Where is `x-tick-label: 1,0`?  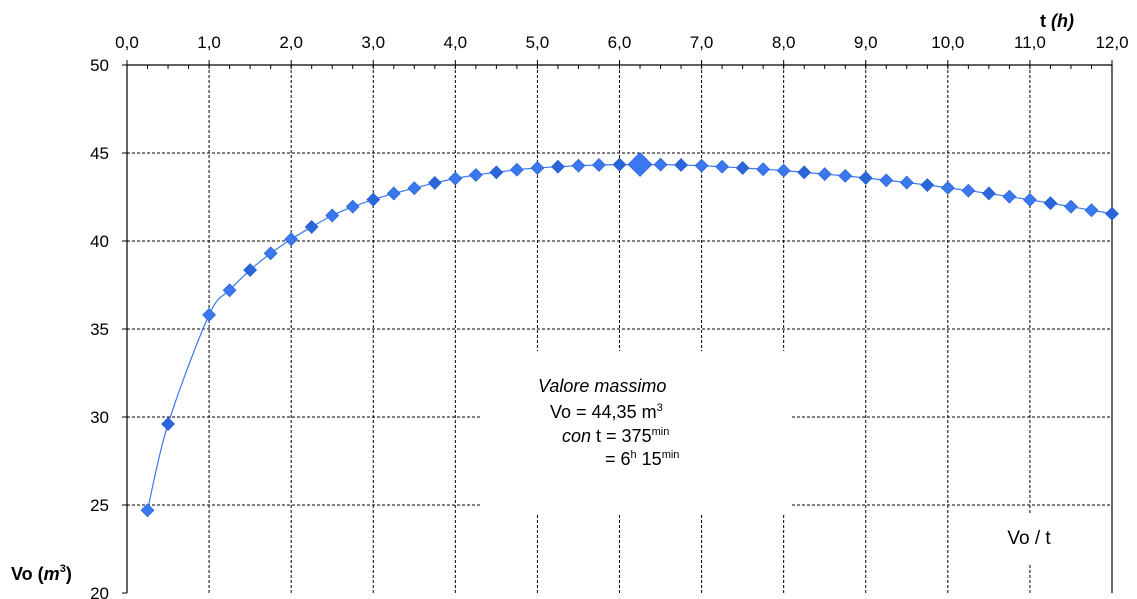 x-tick-label: 1,0 is located at coordinates (209, 42).